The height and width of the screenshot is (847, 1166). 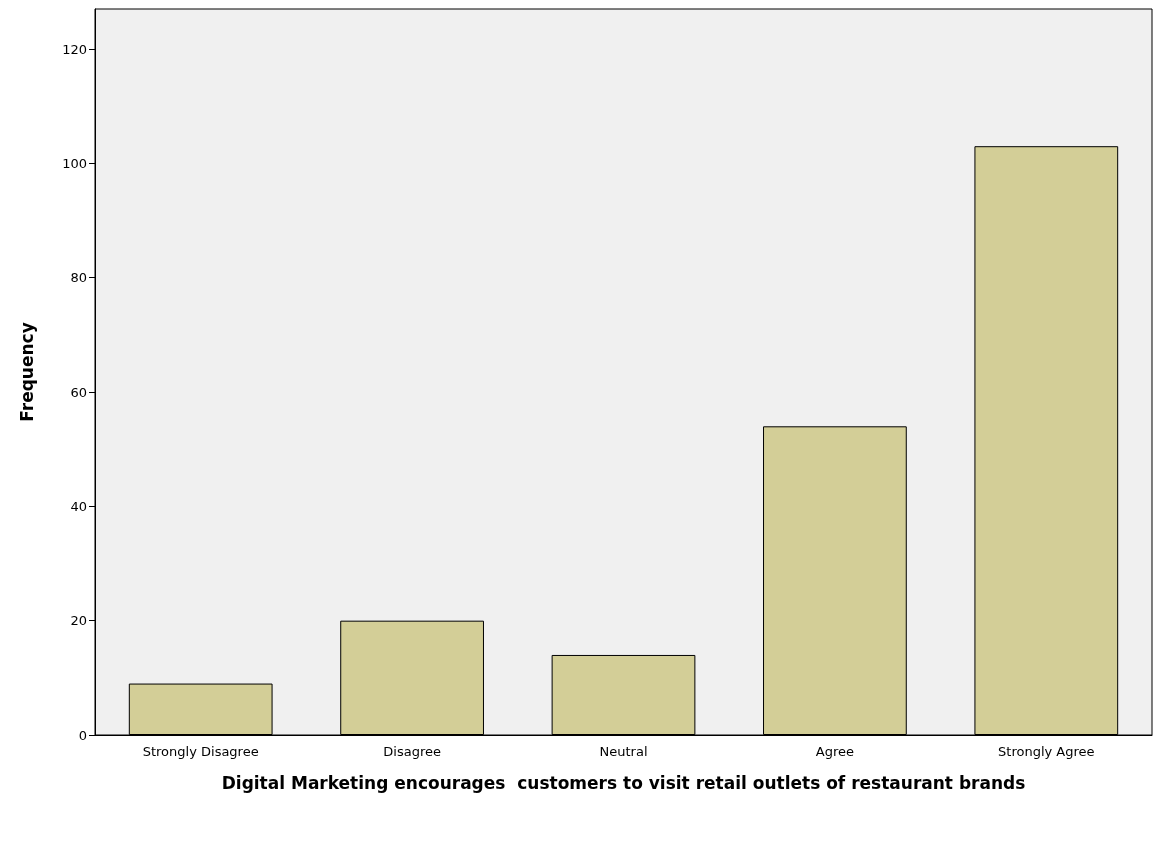 What do you see at coordinates (78, 621) in the screenshot?
I see `y-tick-label: 20` at bounding box center [78, 621].